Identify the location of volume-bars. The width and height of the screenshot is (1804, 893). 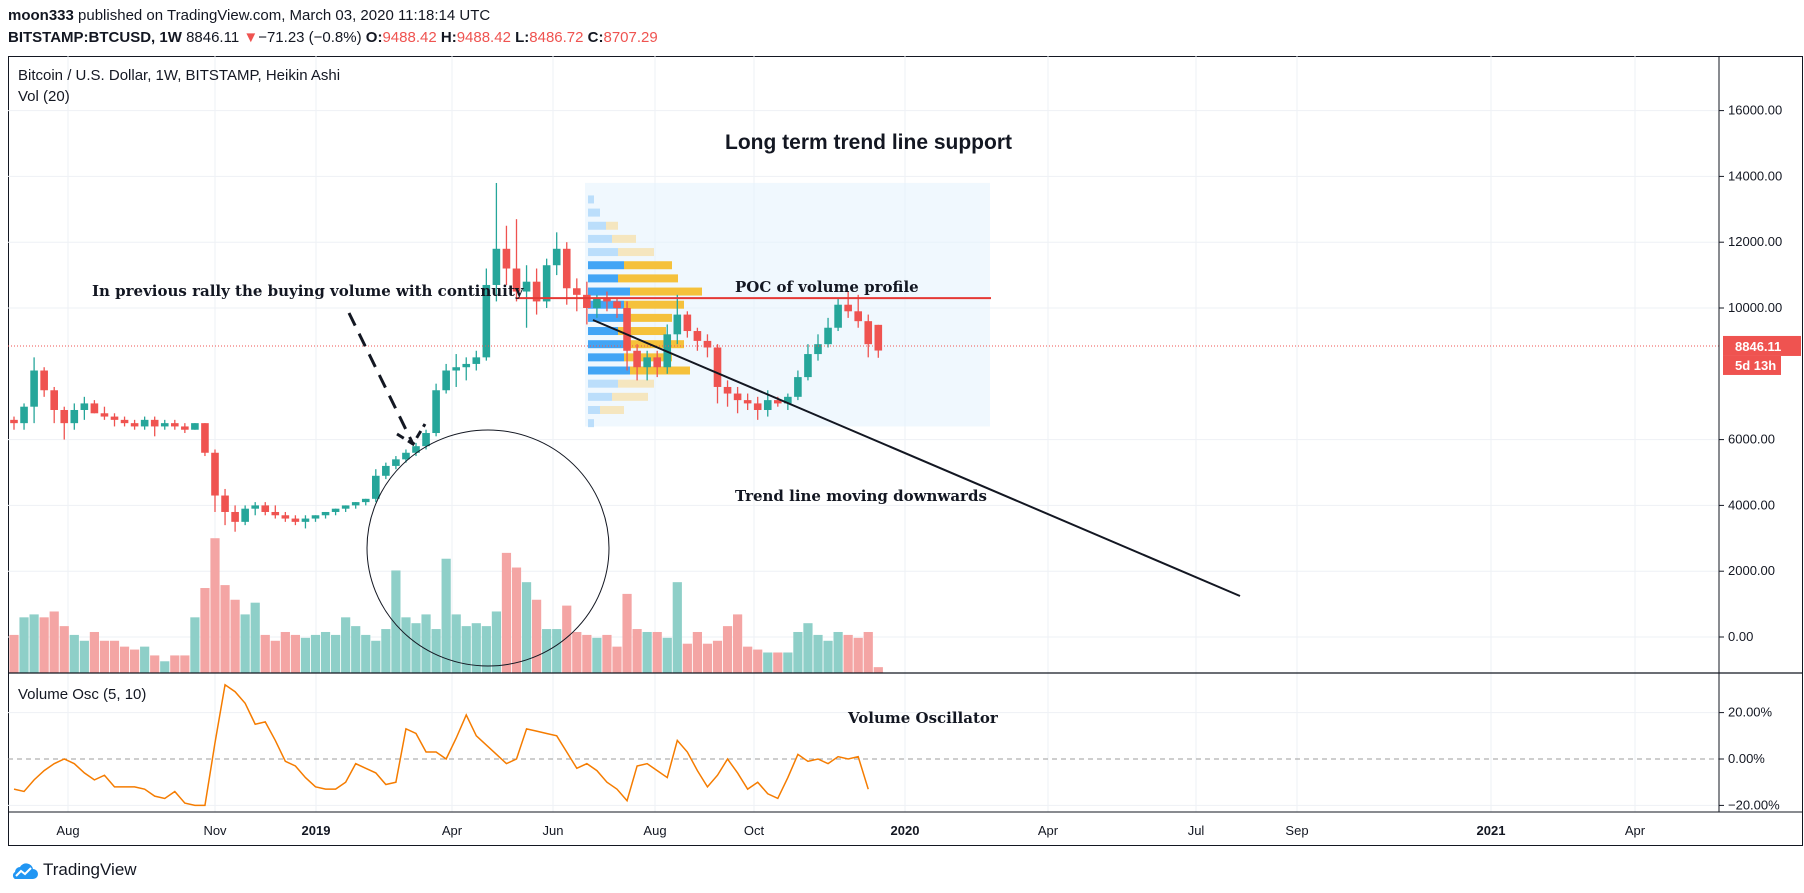
(446, 605).